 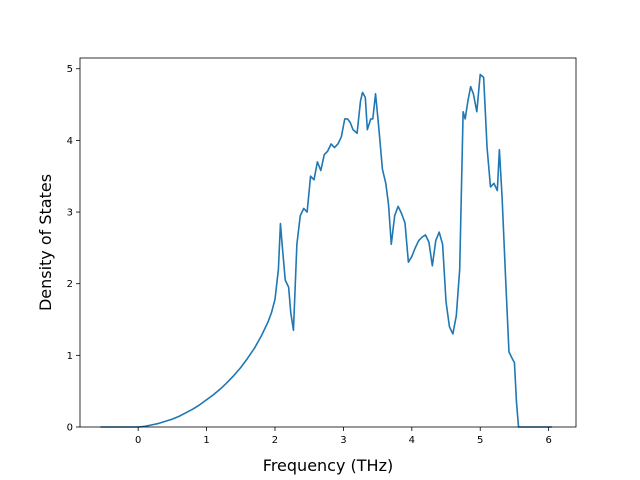 I want to click on y-tick-label: 2, so click(x=70, y=284).